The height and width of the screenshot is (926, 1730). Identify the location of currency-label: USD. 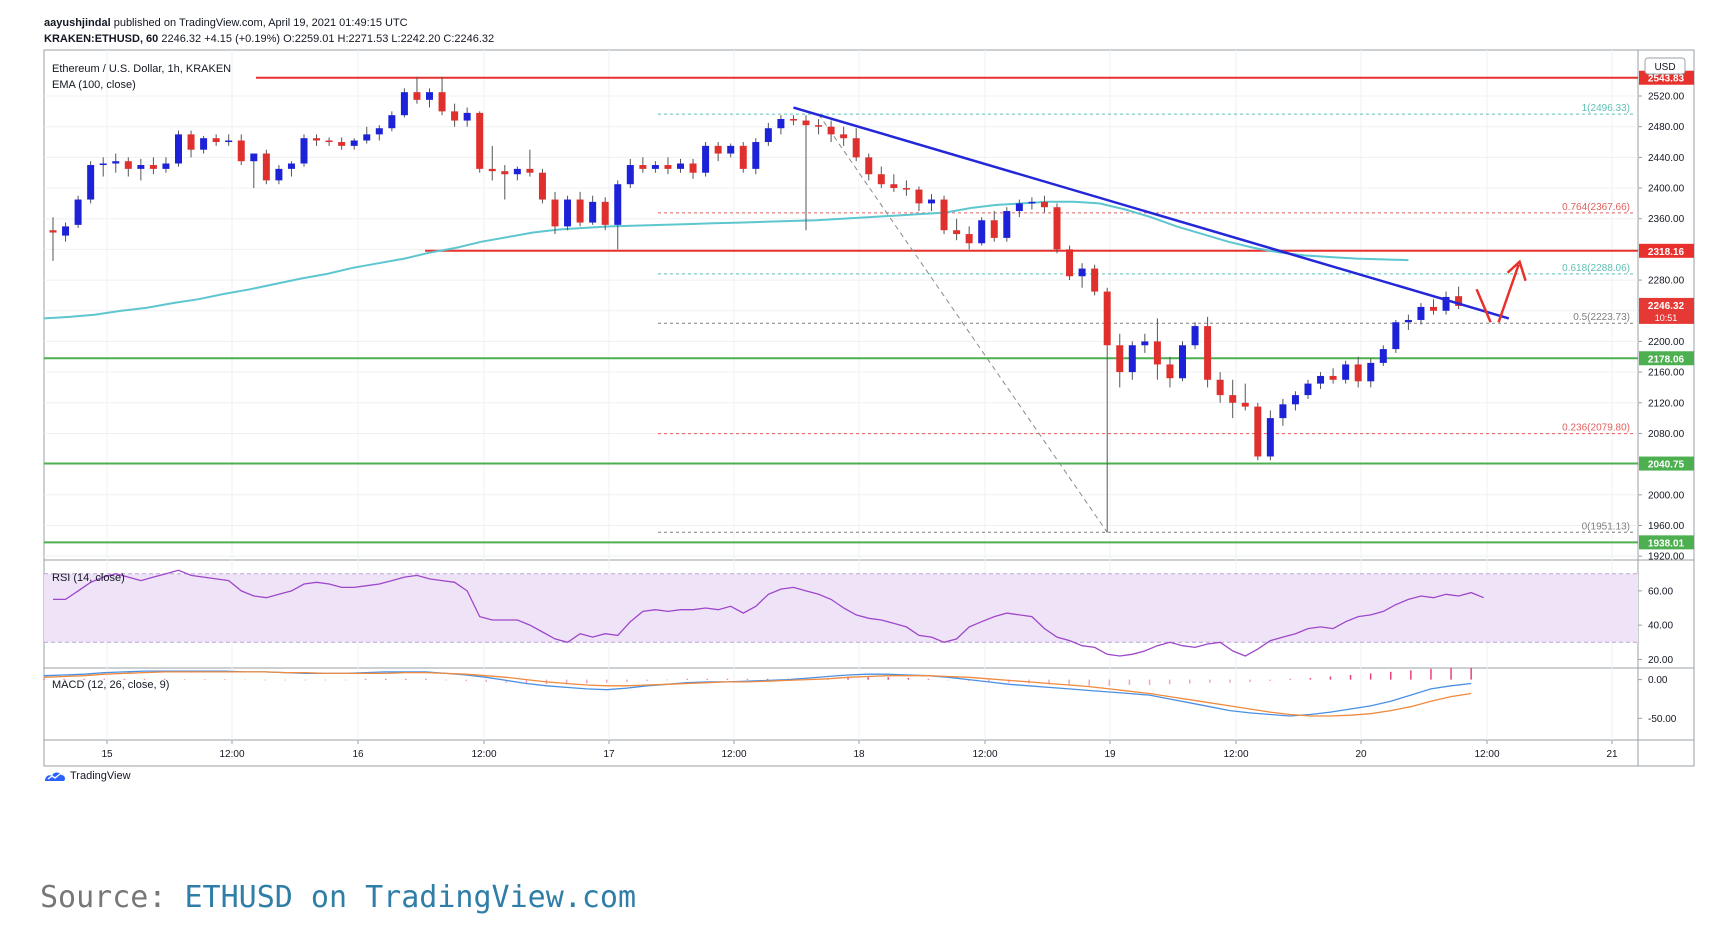
(1664, 67).